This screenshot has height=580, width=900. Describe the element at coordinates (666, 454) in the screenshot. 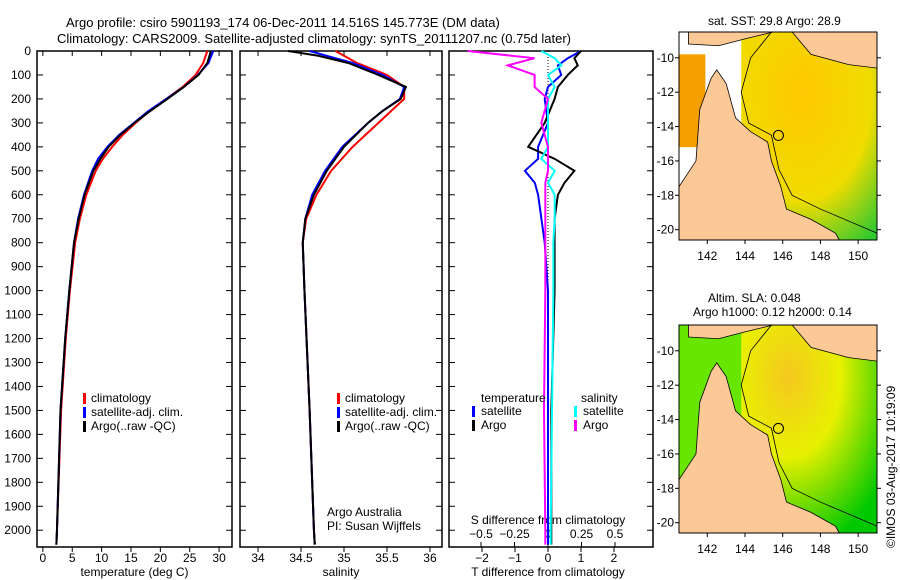

I see `lat-tick-label: -16` at that location.